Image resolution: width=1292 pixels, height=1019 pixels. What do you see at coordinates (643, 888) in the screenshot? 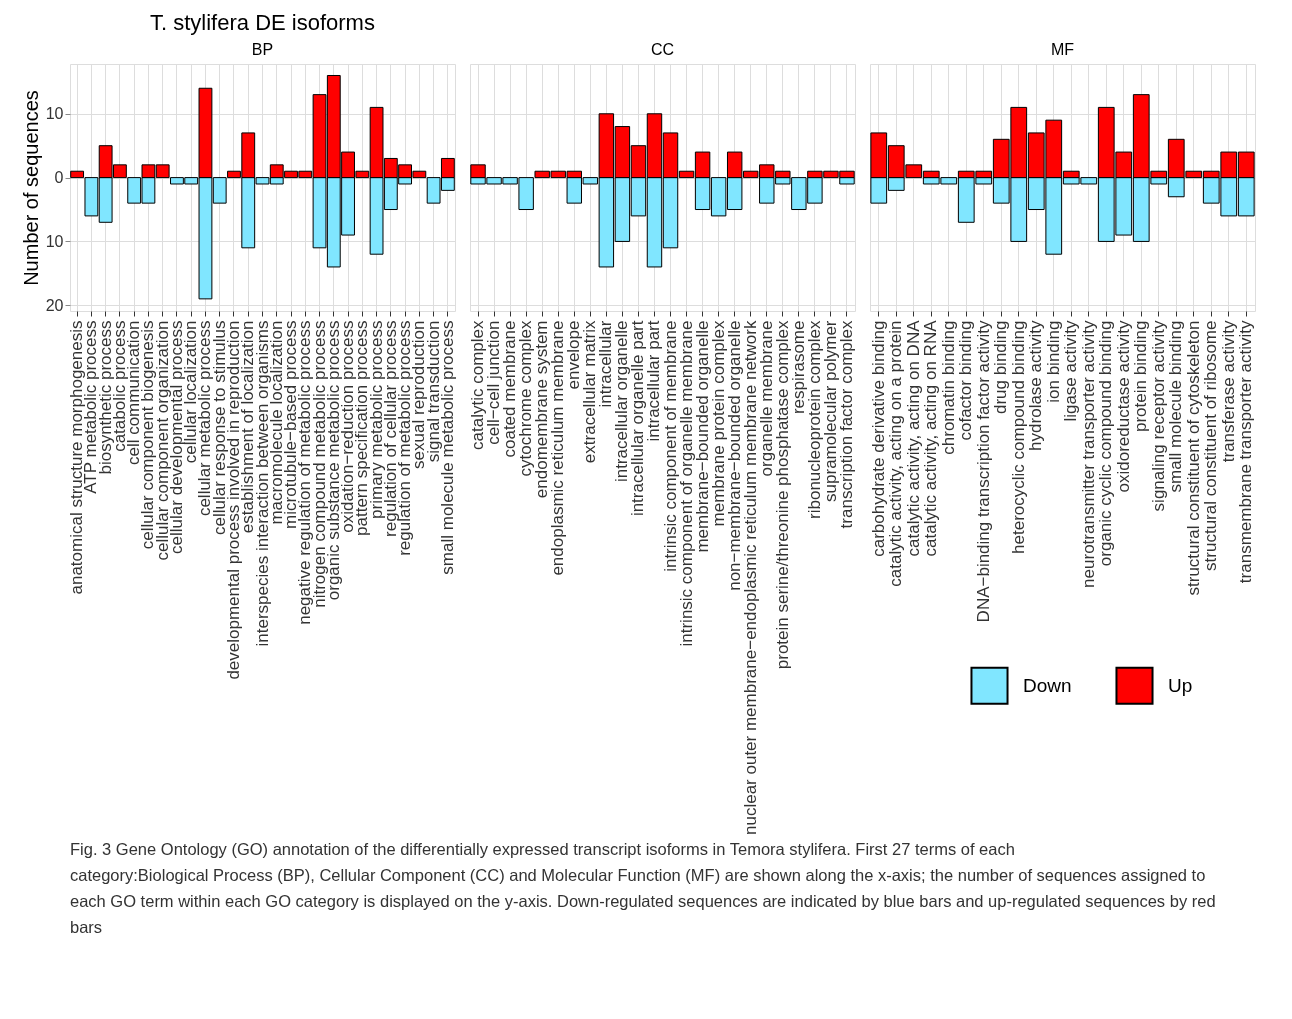
I see `caption: Fig. 3 Gene Ontology (GO) annotation of the differentially expressed transcript isoforms in Temora stylifera. First 27 terms of each category:Biological Process (BP), Cellular Component (CC) and Molecular Function (MF) are shown along the x-axis; the number of sequences assigned to each GO term within each GO category is displayed on the y-axis. Down-regulated sequences are indicated by blue bars and up-regulated sequences by red bars` at bounding box center [643, 888].